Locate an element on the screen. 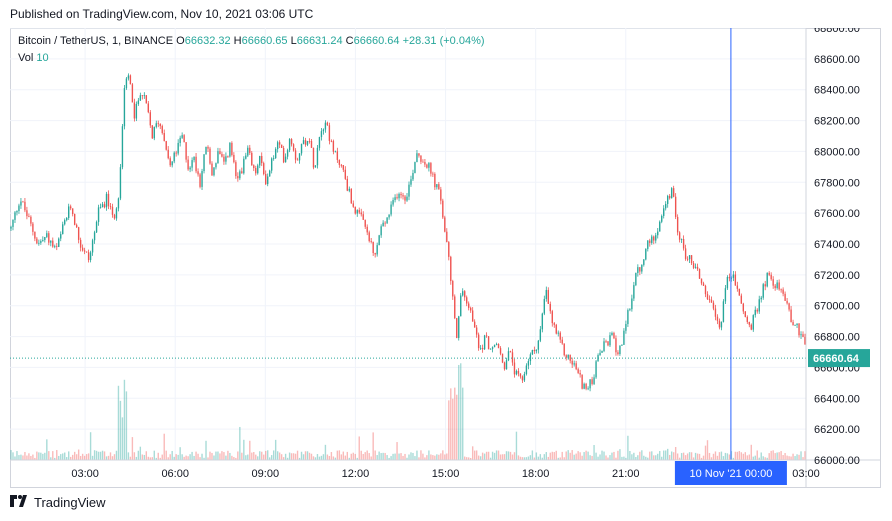  open-label: O is located at coordinates (180, 41).